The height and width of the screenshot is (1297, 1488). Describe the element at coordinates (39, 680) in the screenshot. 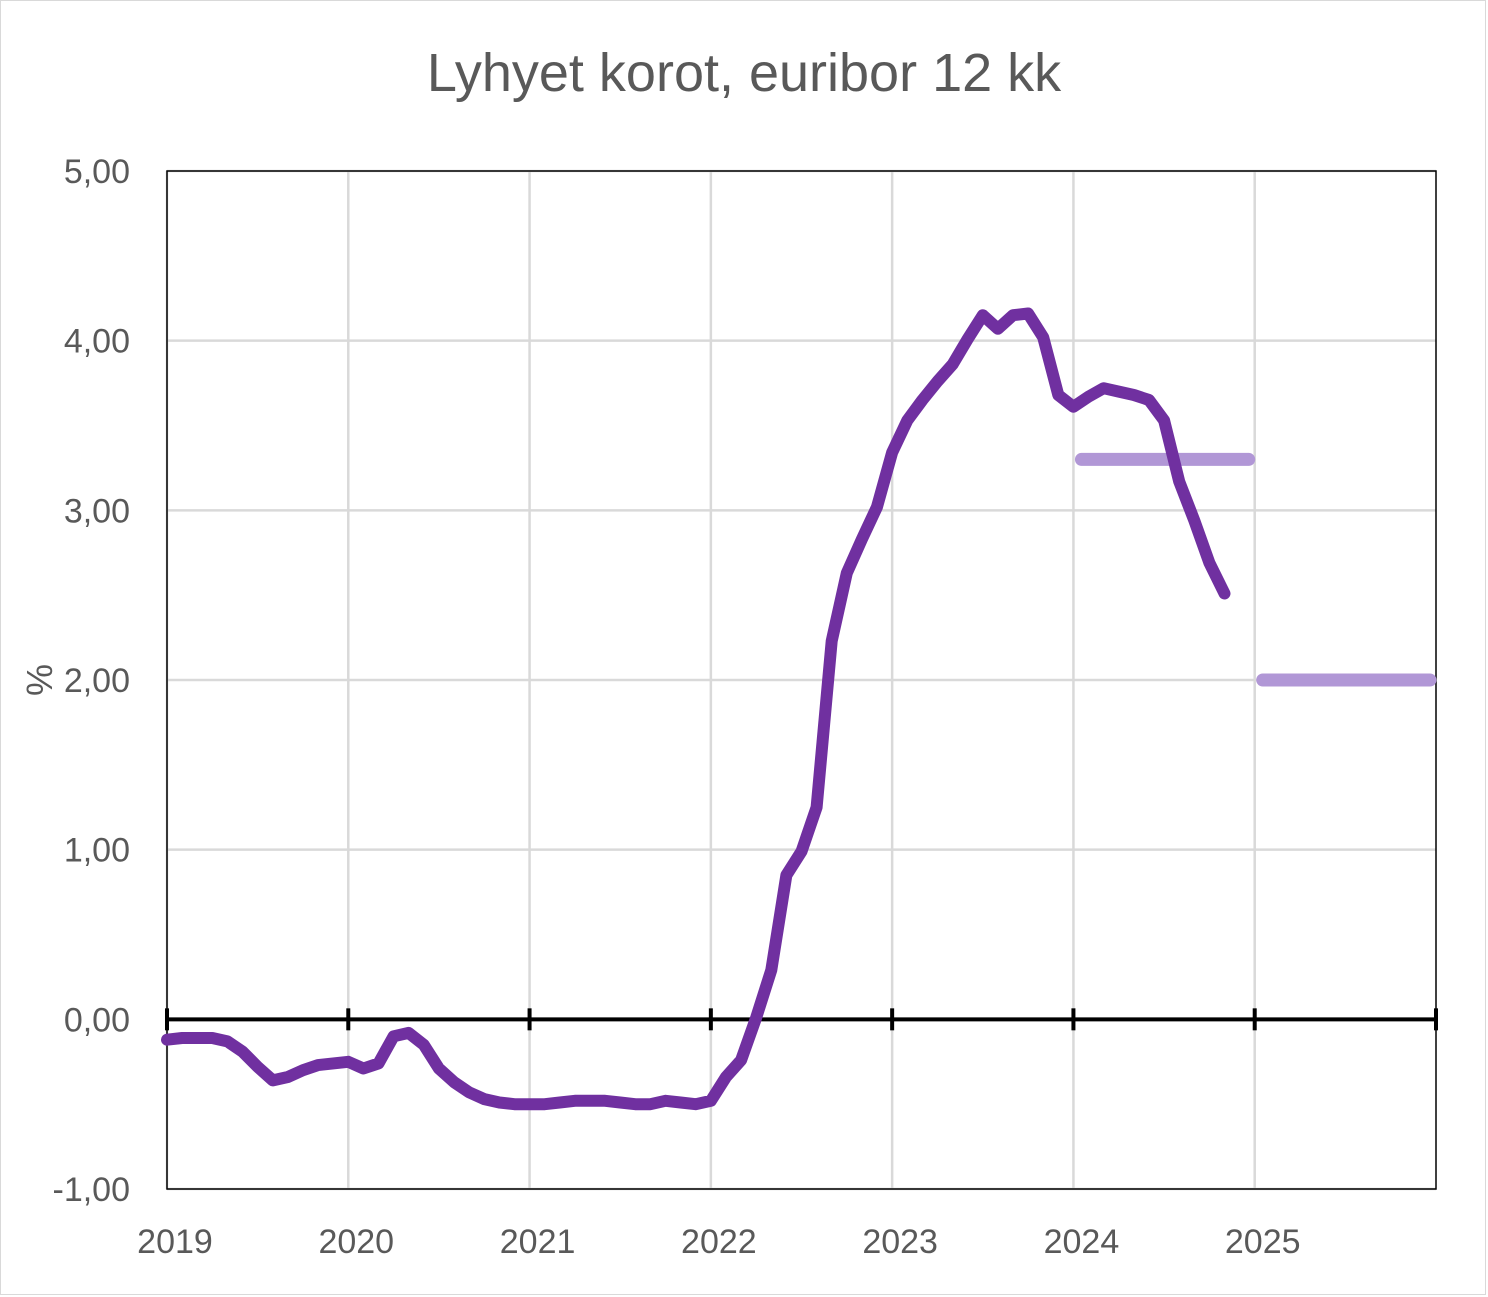

I see `y-axis-title: %` at that location.